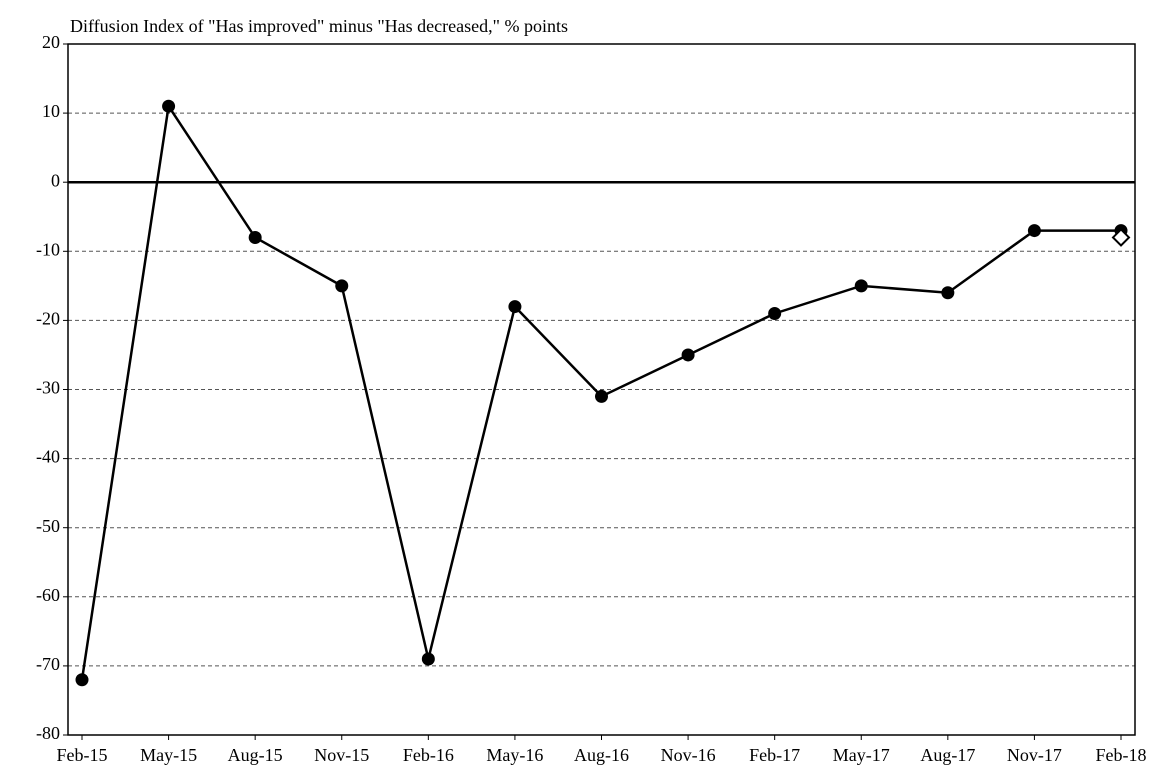 The height and width of the screenshot is (778, 1158). What do you see at coordinates (514, 755) in the screenshot?
I see `x-tick-label: May-16` at bounding box center [514, 755].